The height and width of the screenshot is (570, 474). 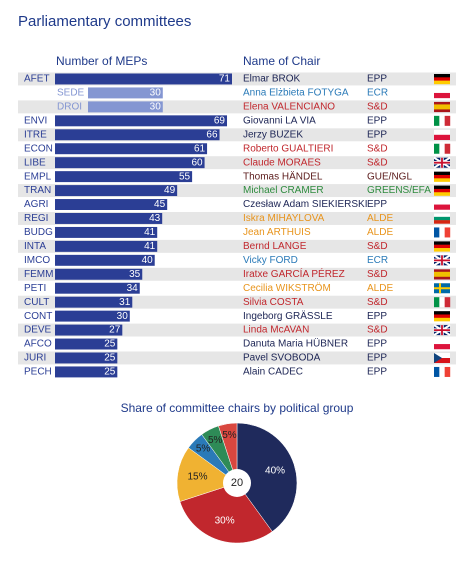 I want to click on group-label: ALDE, so click(x=380, y=288).